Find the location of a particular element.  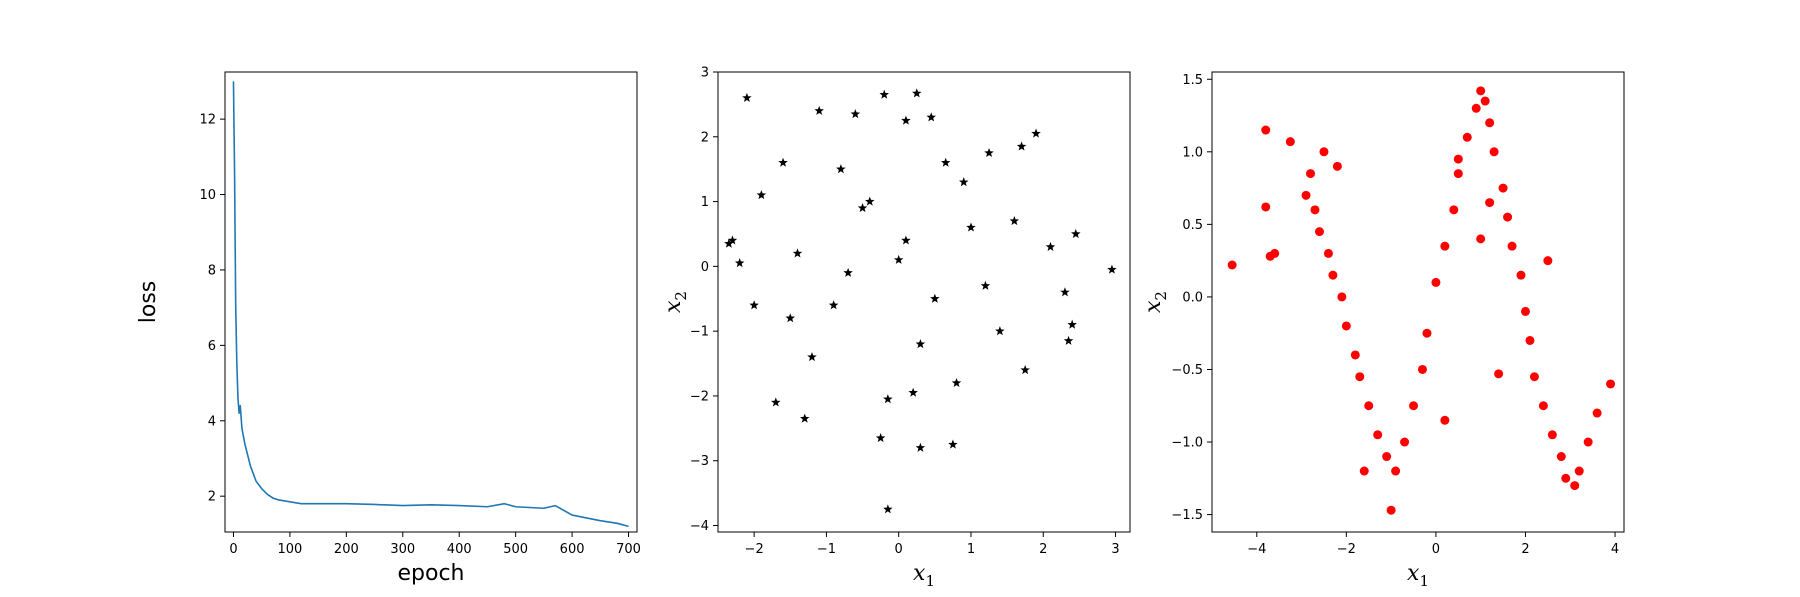

y-tick-label: 10 is located at coordinates (207, 195).